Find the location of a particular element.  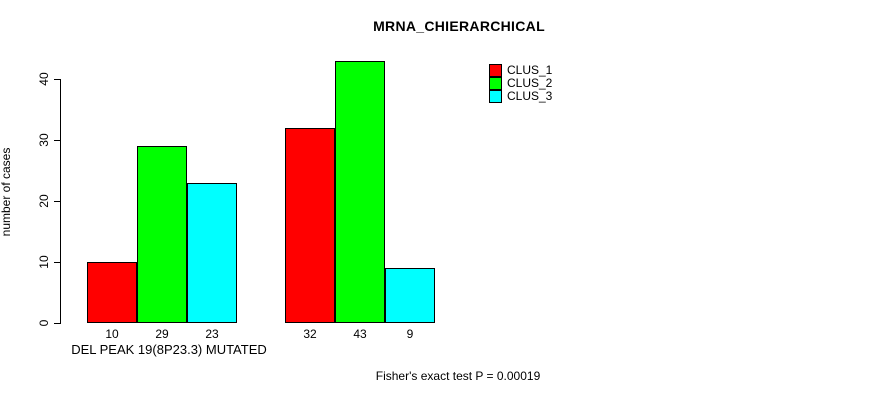

legend-label: CLUS_2 is located at coordinates (530, 83).